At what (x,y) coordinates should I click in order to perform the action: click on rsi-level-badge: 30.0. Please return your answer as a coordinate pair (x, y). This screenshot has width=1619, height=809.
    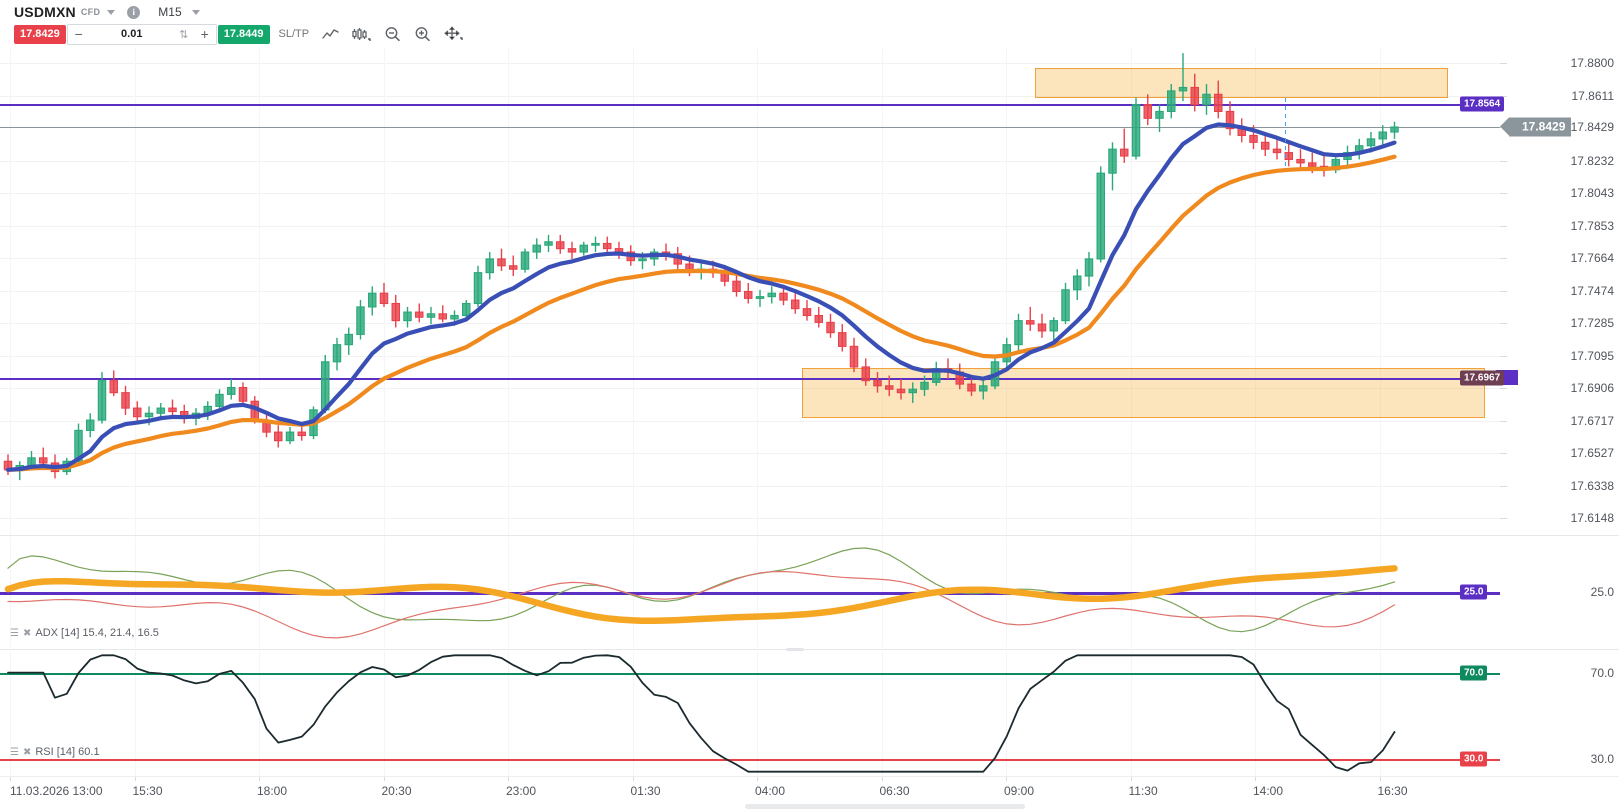
    Looking at the image, I should click on (1474, 759).